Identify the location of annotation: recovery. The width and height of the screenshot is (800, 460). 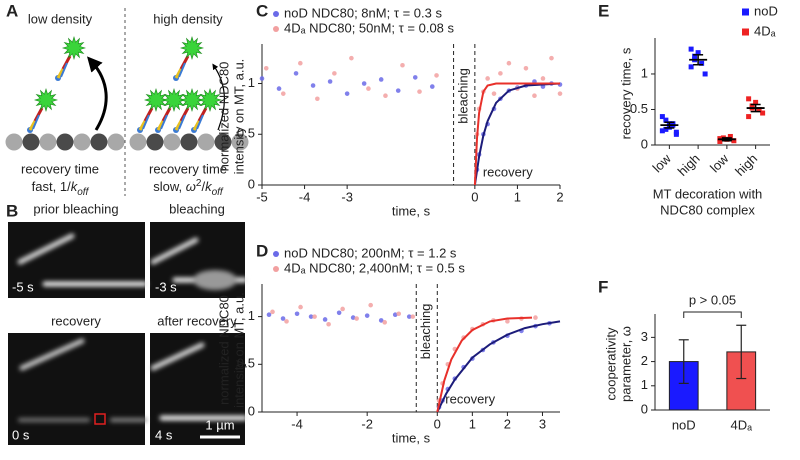
(470, 398).